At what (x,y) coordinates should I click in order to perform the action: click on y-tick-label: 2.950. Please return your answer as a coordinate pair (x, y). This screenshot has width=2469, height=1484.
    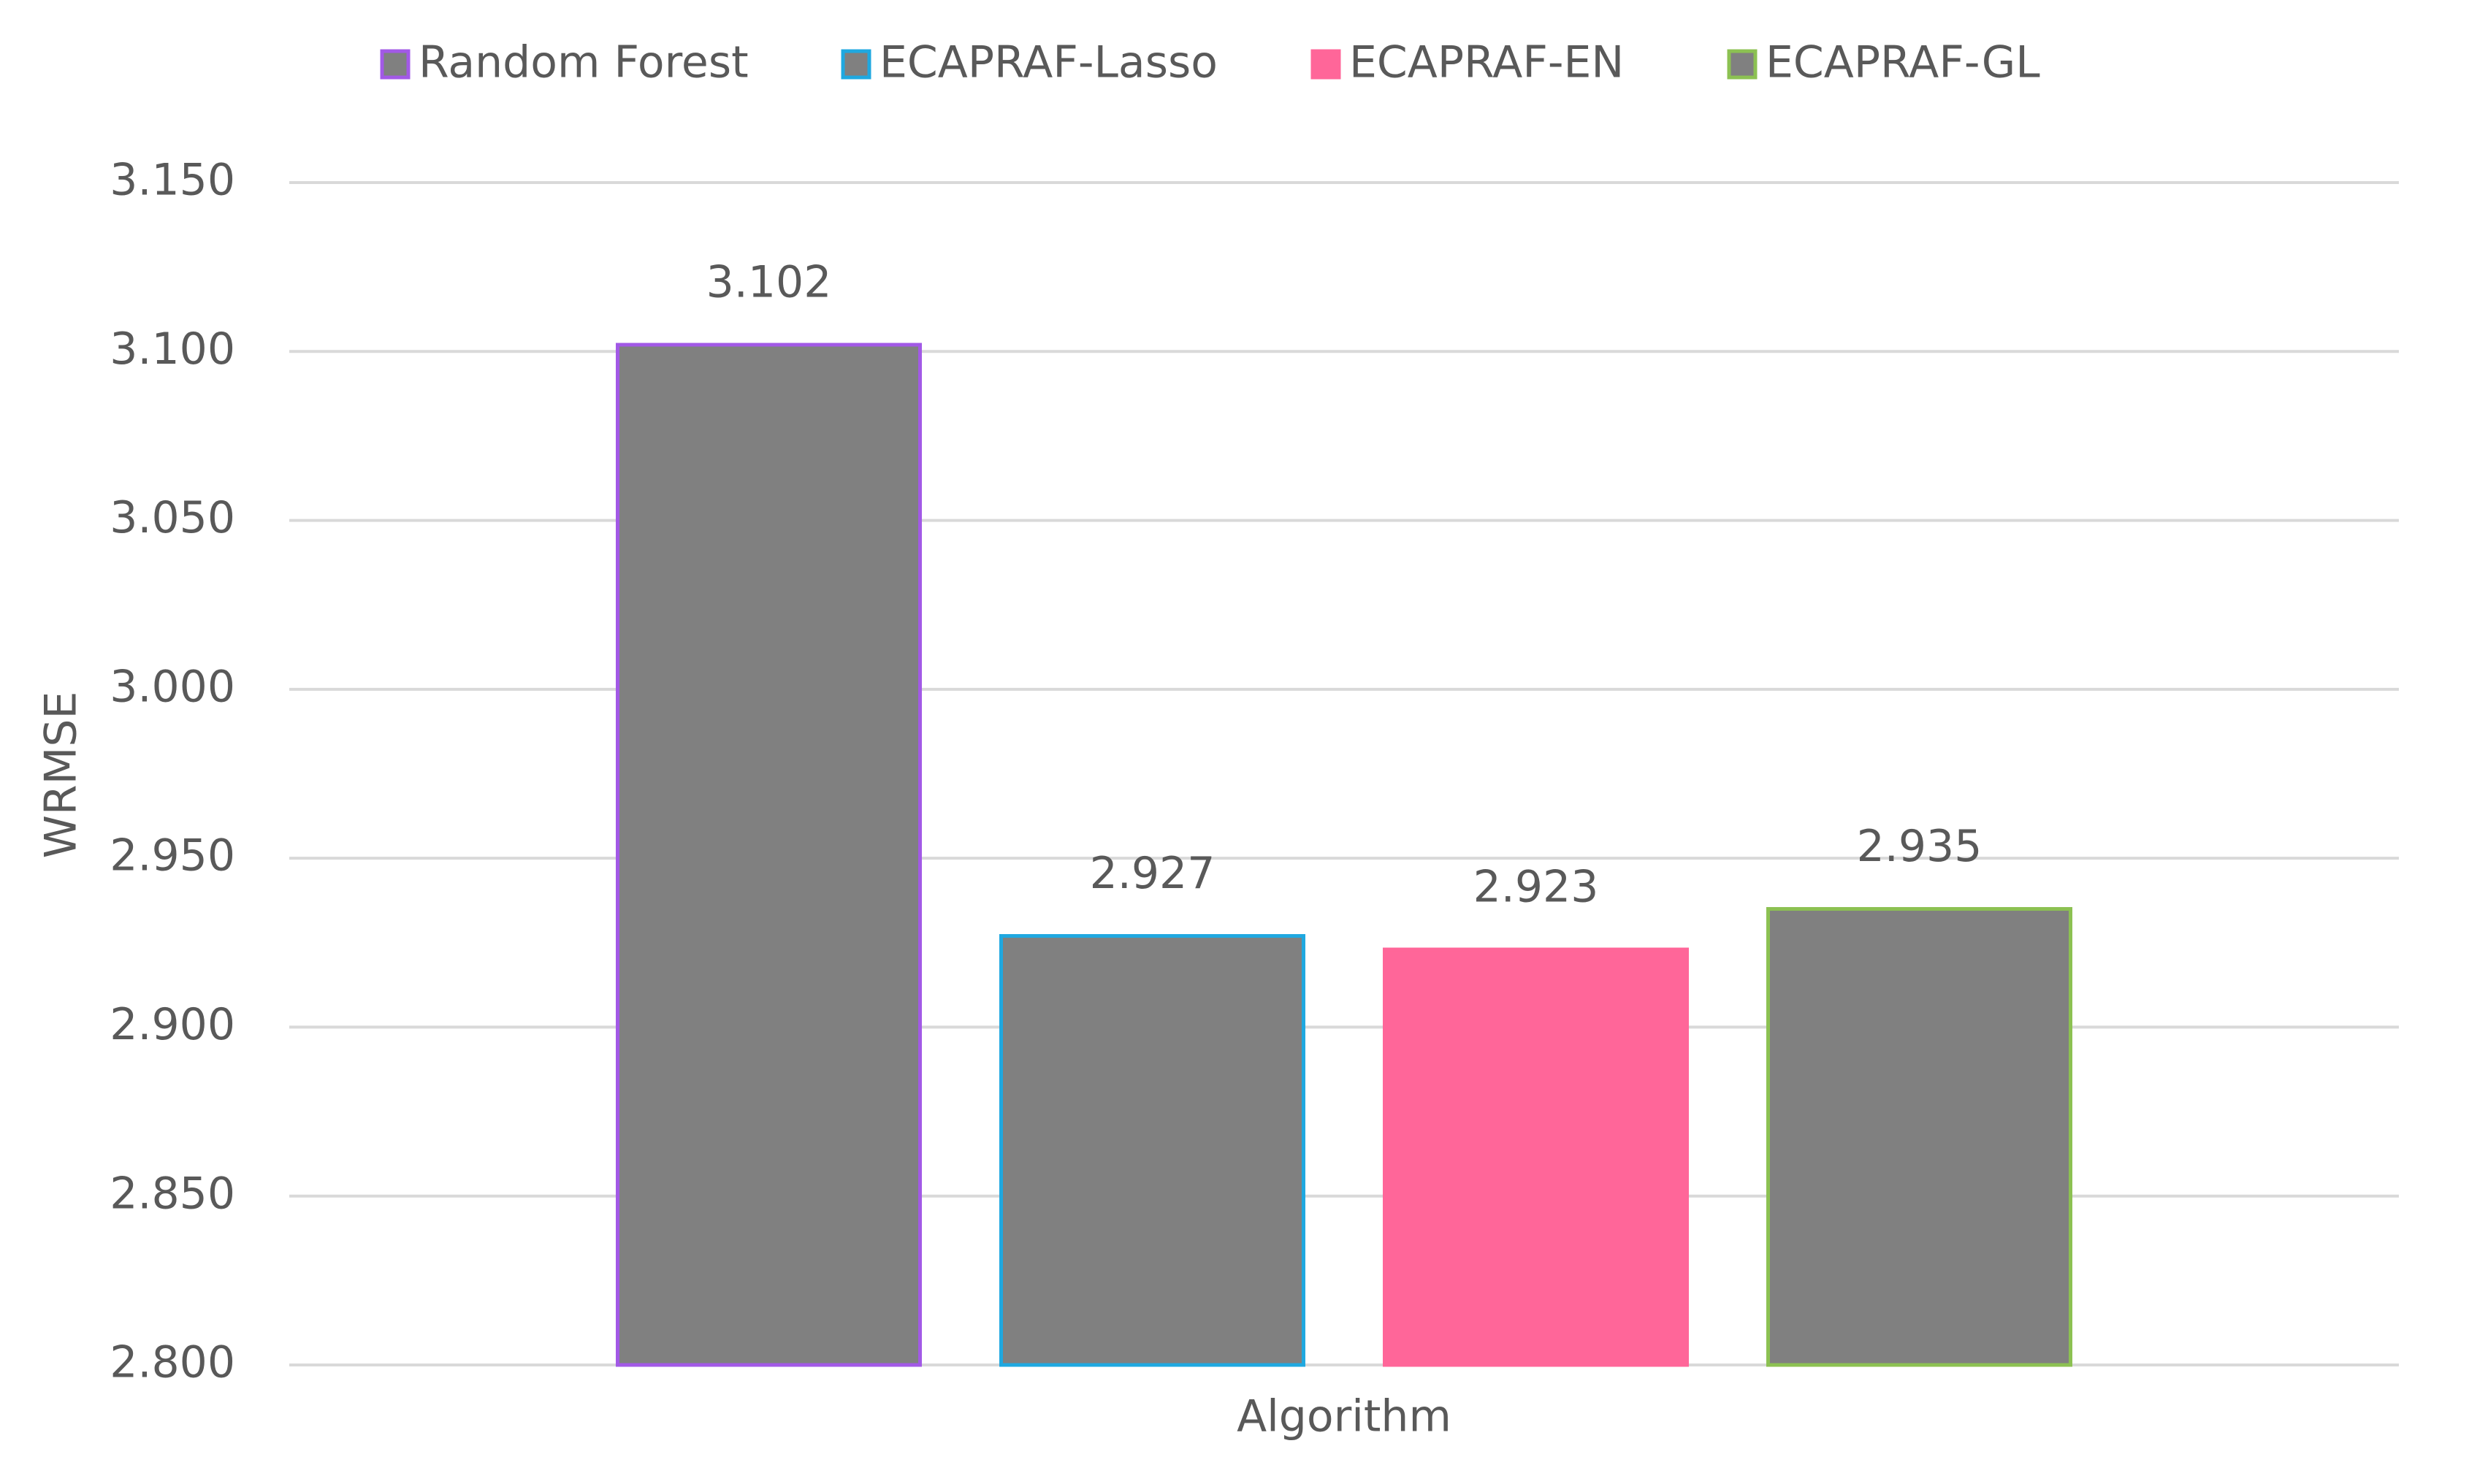
    Looking at the image, I should click on (172, 856).